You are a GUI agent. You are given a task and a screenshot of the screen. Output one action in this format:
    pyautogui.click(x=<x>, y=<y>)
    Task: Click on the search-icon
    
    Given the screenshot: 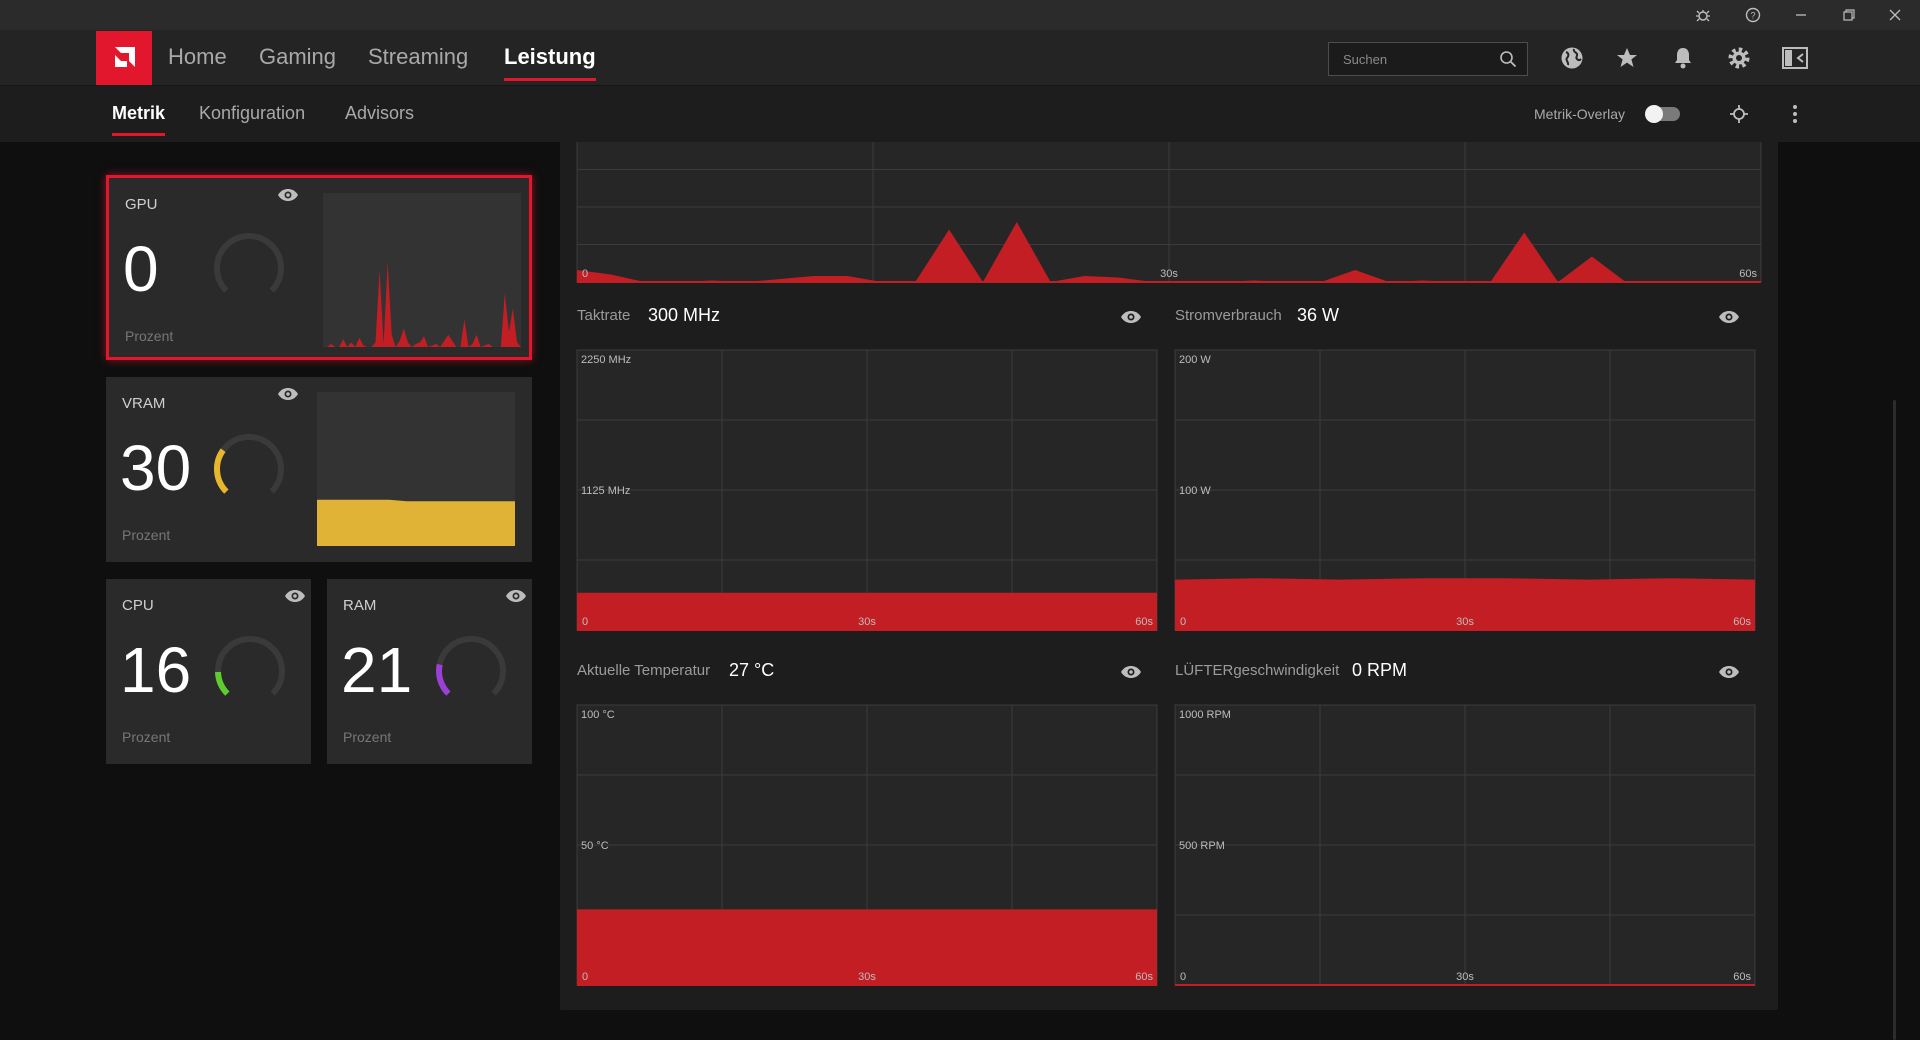 What is the action you would take?
    pyautogui.click(x=1508, y=59)
    